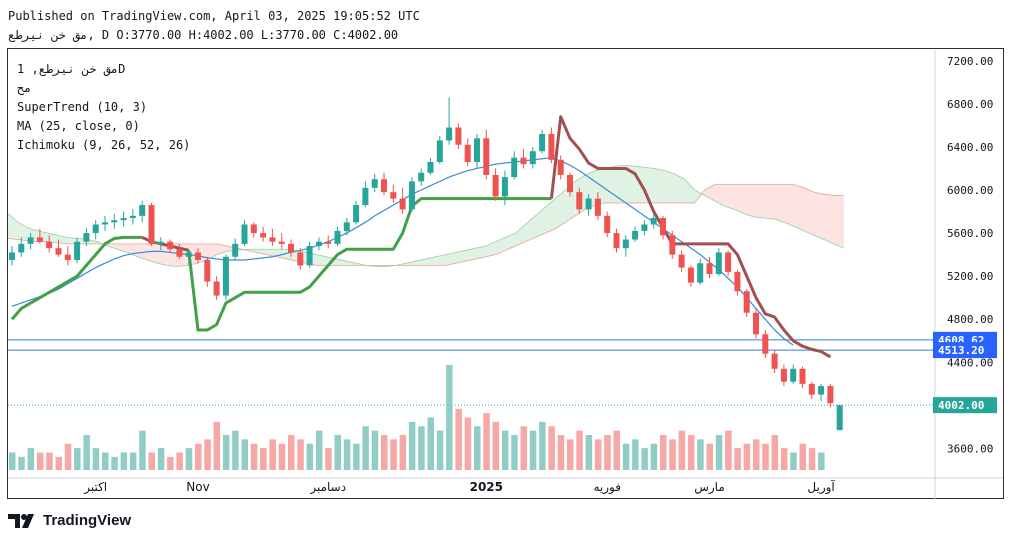  What do you see at coordinates (82, 107) in the screenshot?
I see `legend-supertrend: SuperTrend (10, 3)` at bounding box center [82, 107].